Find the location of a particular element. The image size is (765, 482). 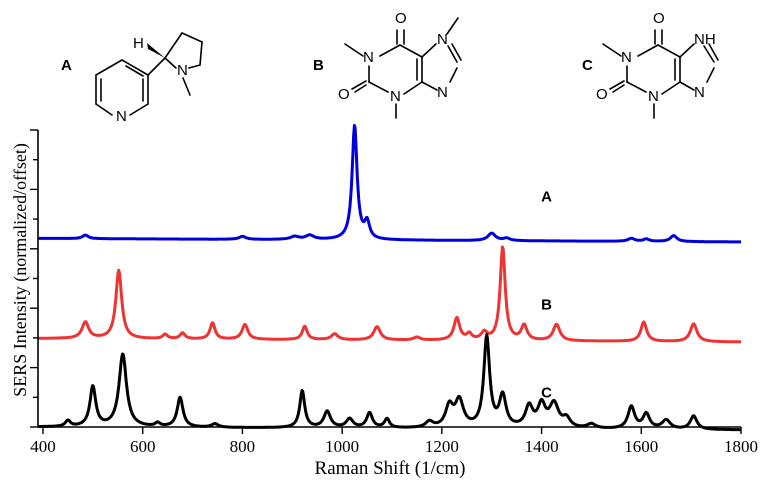

atom-b-n7: N is located at coordinates (442, 39).